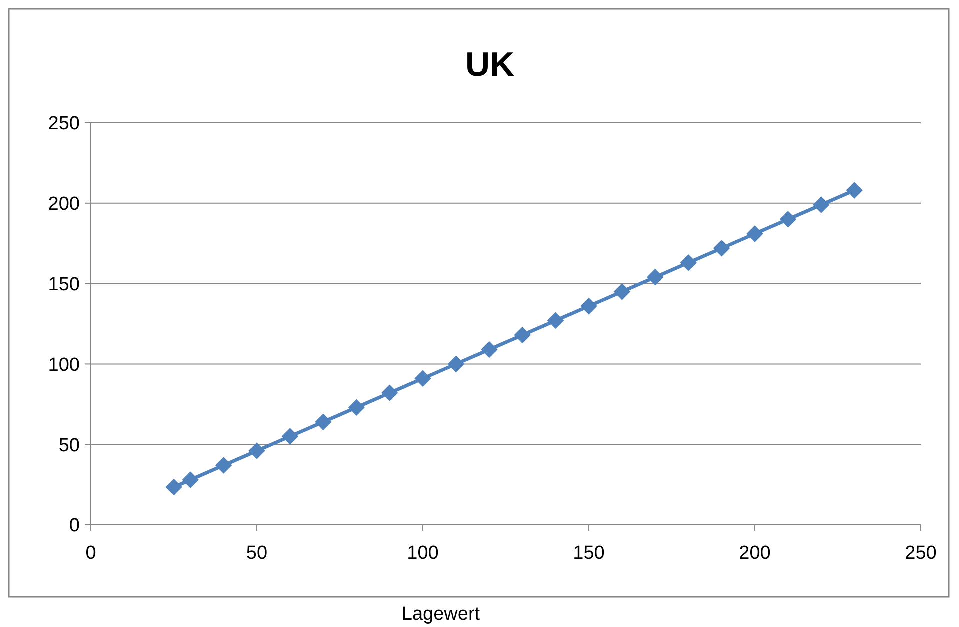  I want to click on x-tick-label: 100, so click(423, 553).